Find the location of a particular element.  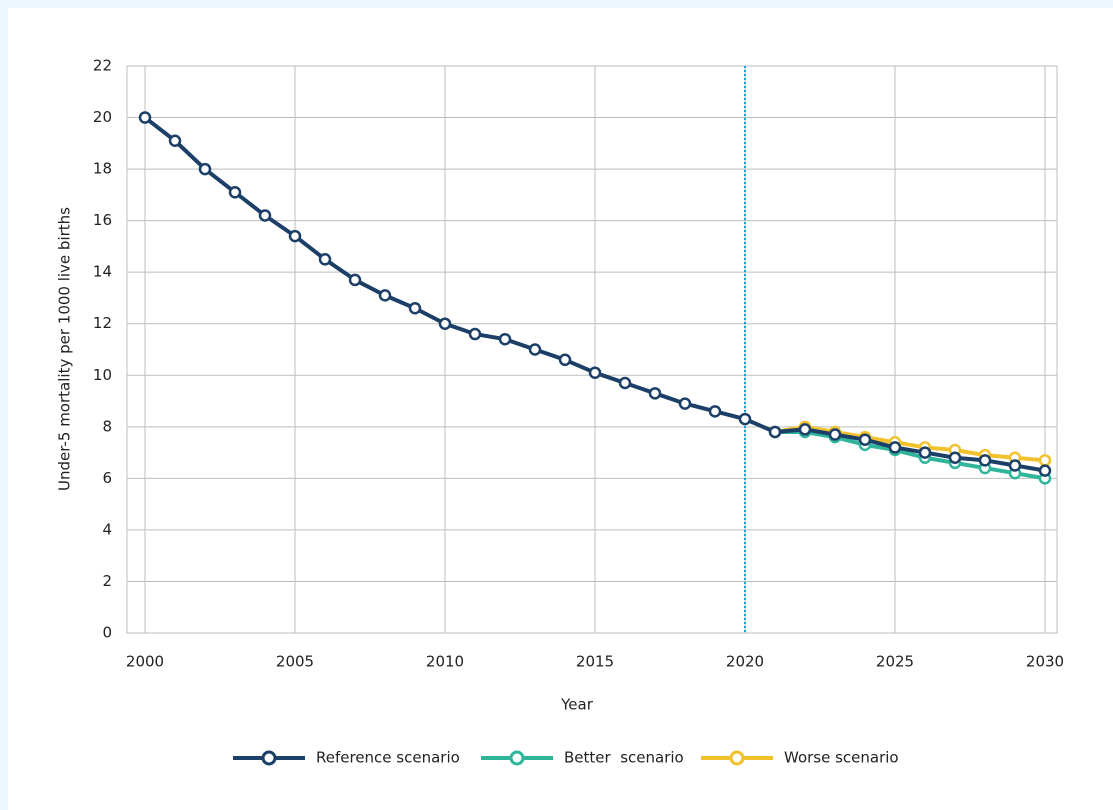

y-tick-label: 12 is located at coordinates (102, 323).